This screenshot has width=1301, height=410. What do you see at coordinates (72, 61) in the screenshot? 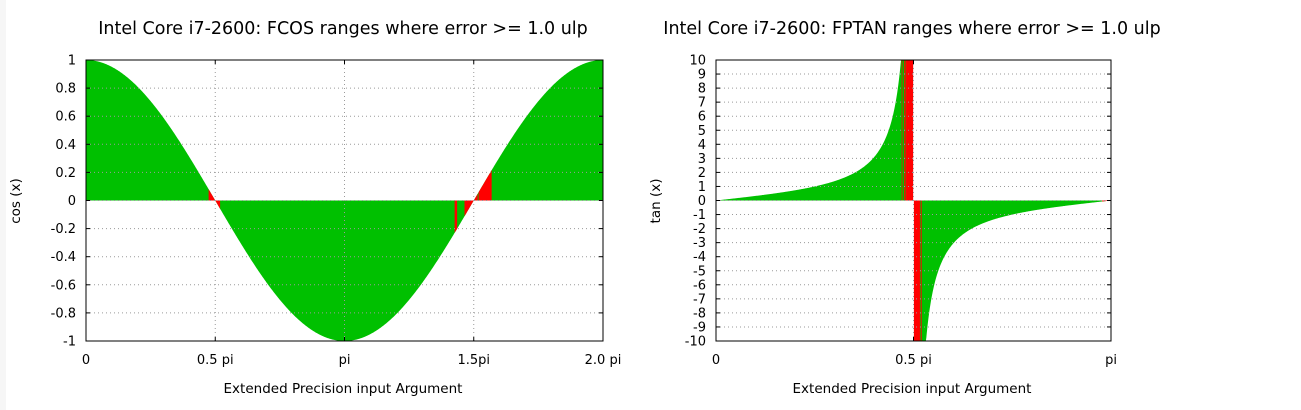
I see `fcos-y-tick-label: 1` at bounding box center [72, 61].